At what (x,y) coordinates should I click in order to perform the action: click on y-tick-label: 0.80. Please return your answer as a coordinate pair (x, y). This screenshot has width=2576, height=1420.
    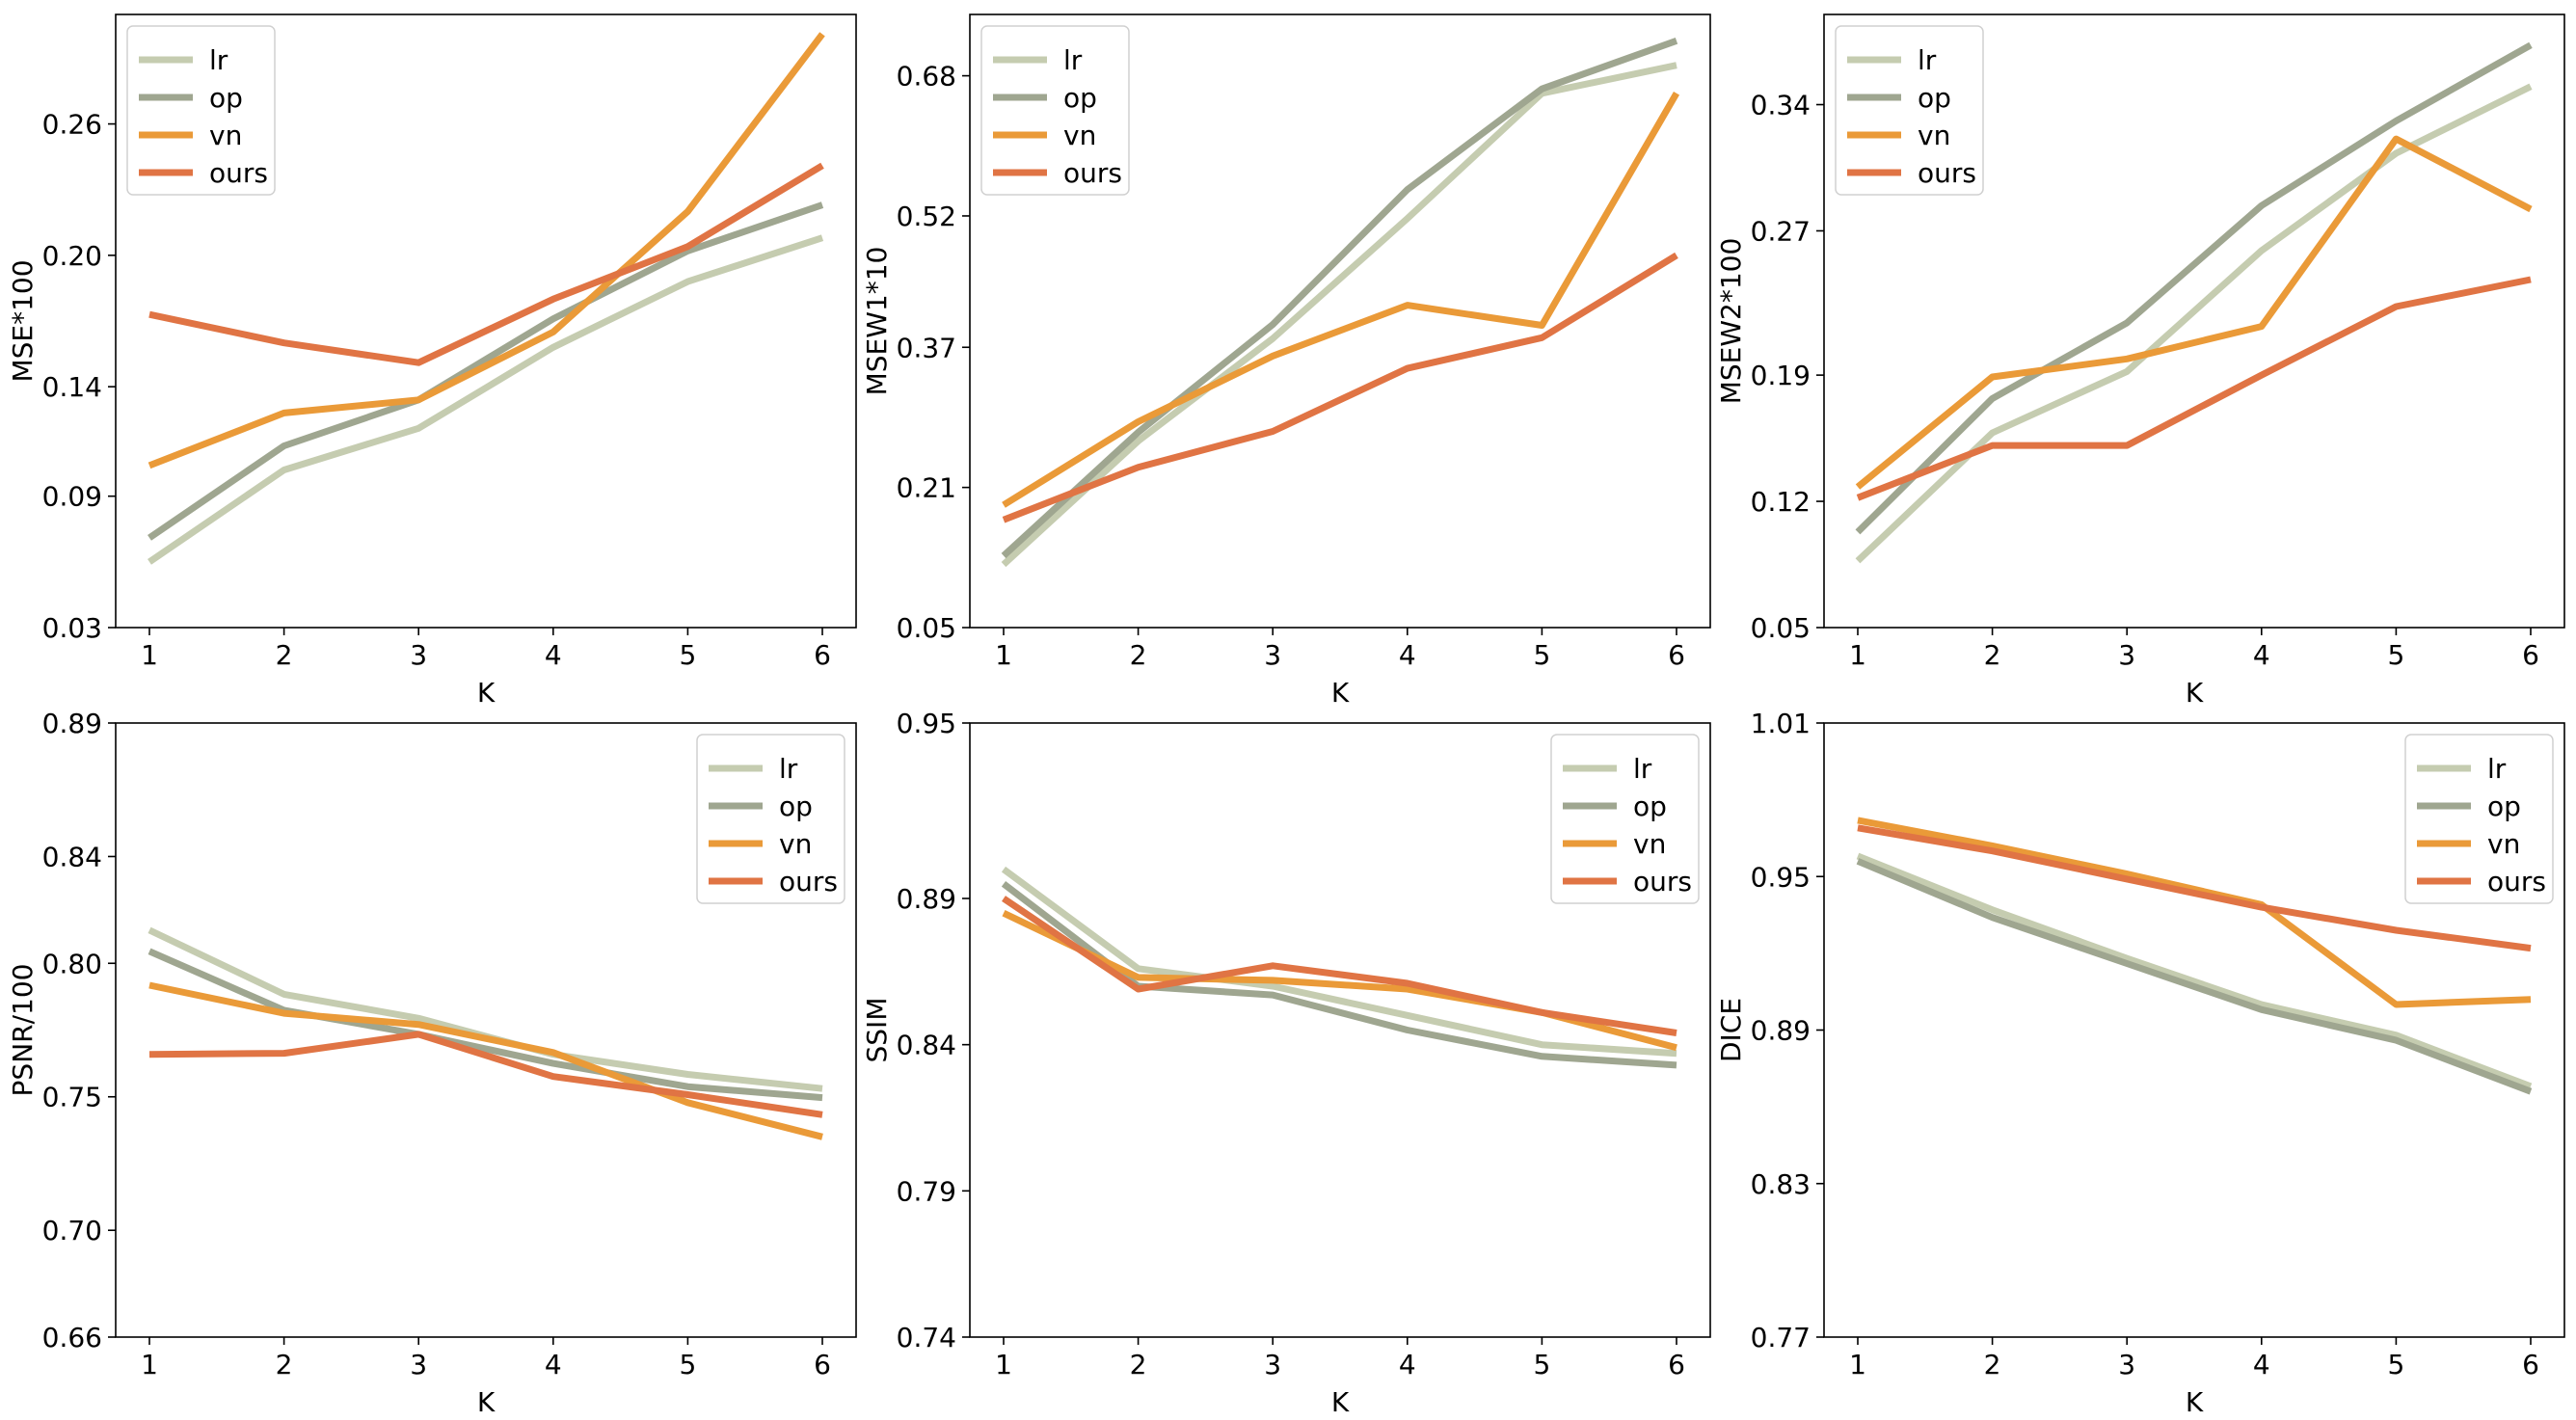
    Looking at the image, I should click on (72, 963).